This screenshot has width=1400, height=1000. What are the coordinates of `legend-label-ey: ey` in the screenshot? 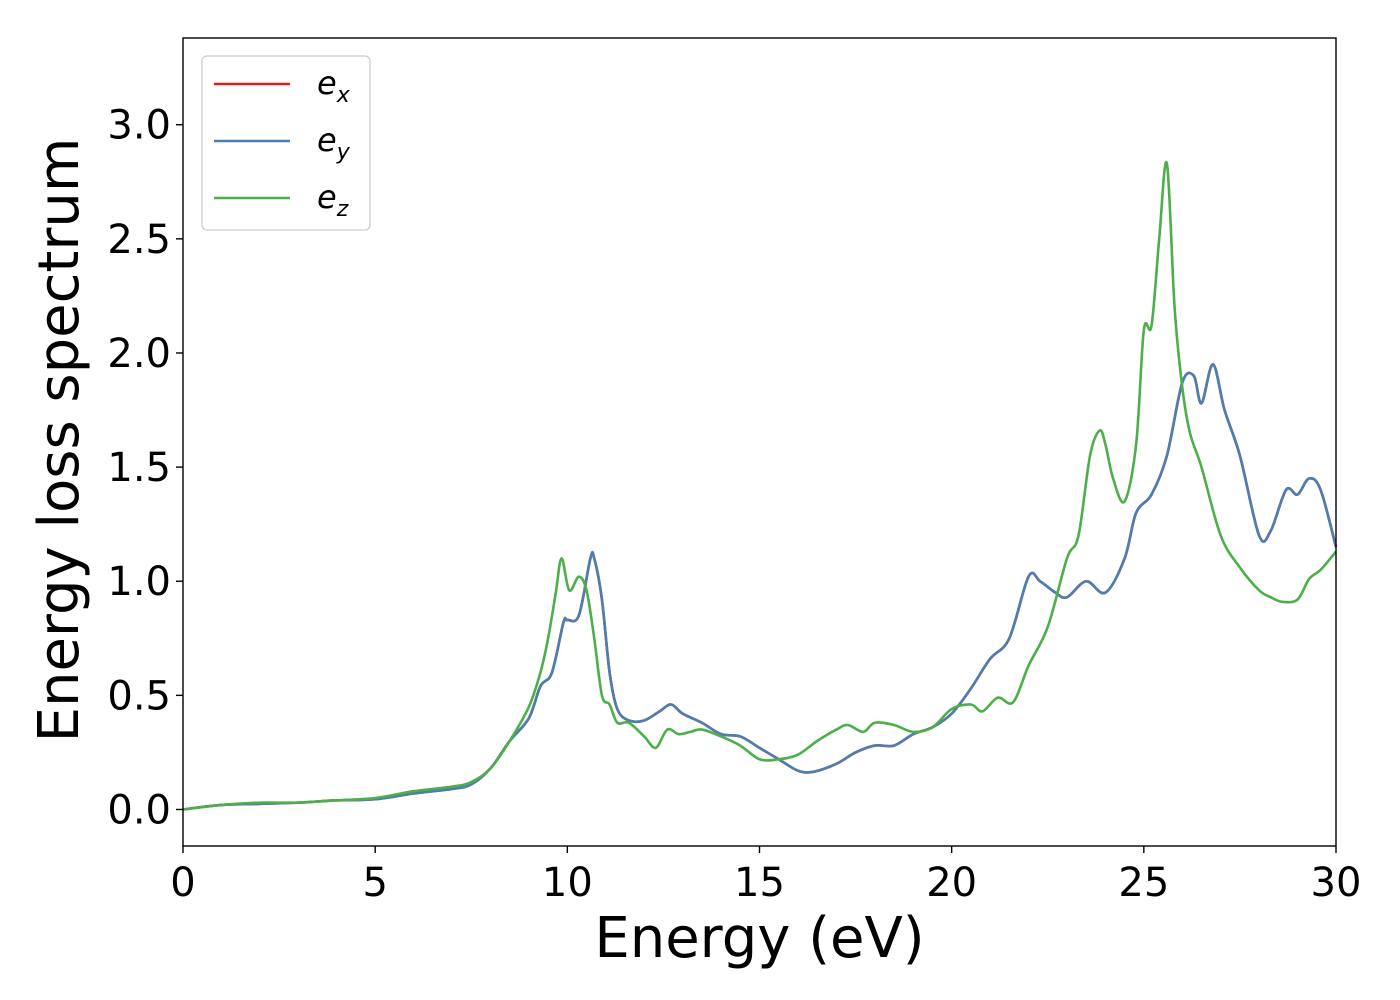 It's located at (334, 143).